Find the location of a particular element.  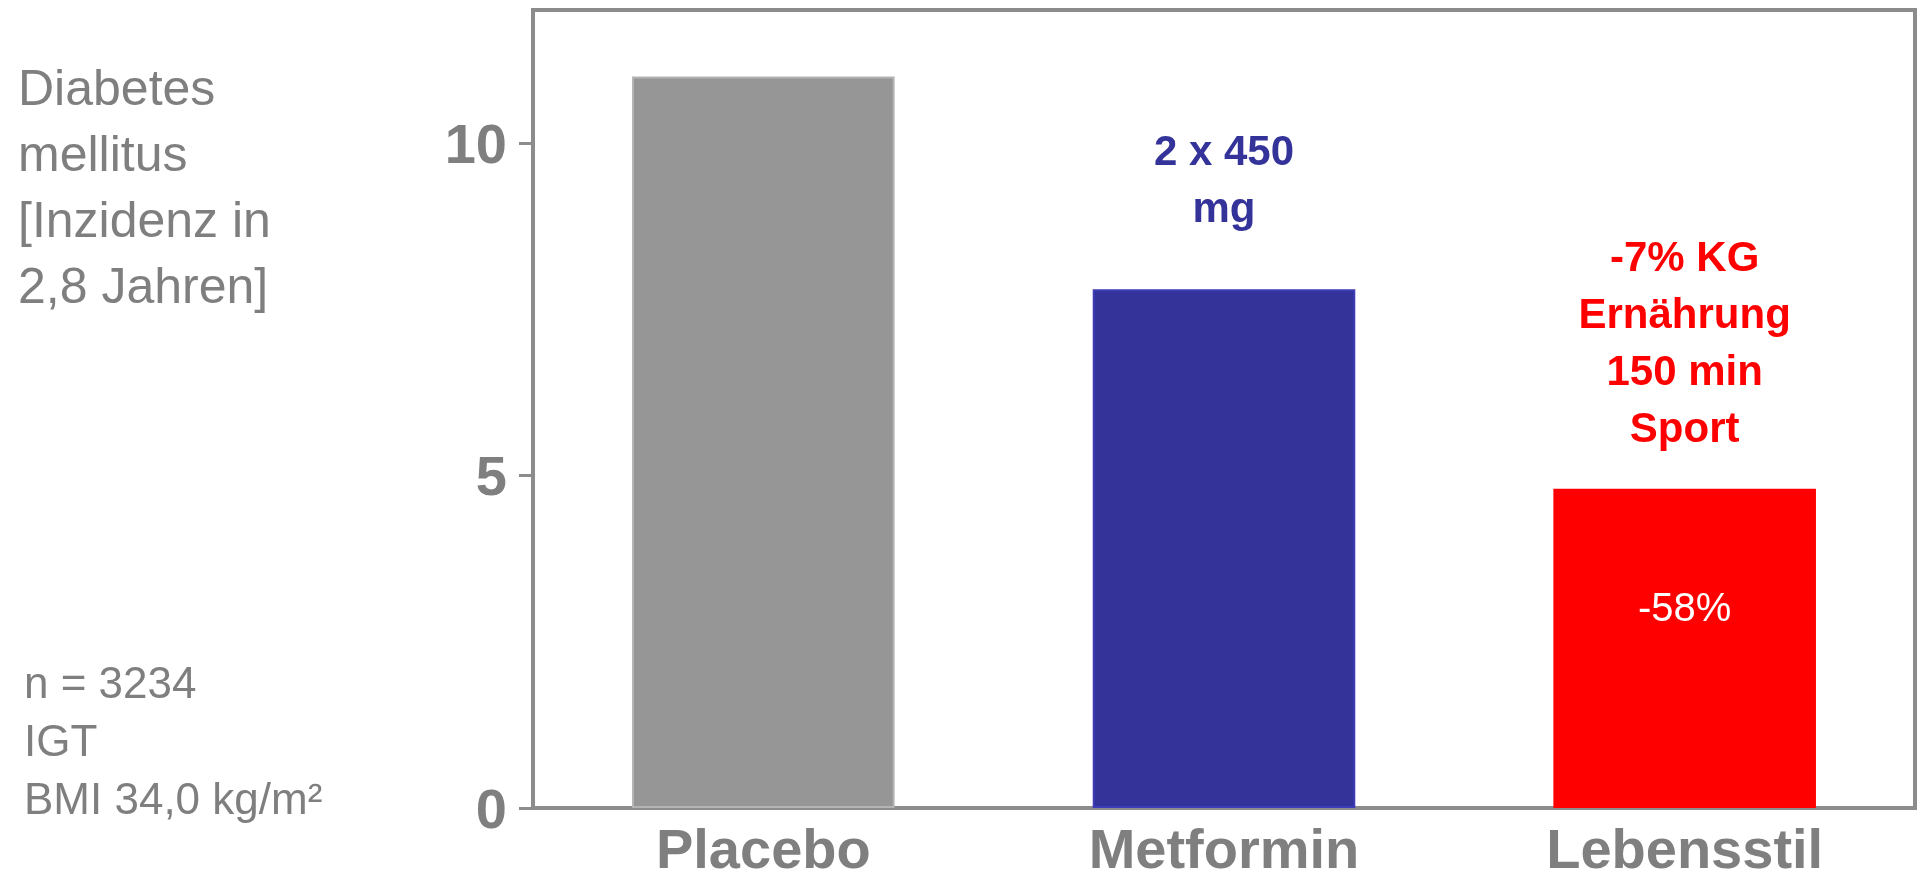

y-tick-label: 10 is located at coordinates (475, 143).